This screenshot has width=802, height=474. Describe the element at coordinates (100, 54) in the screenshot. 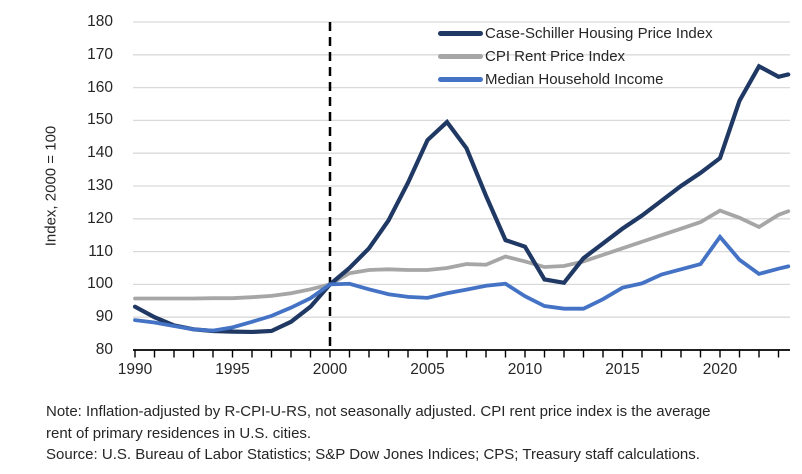

I see `y-tick-label: 170` at that location.